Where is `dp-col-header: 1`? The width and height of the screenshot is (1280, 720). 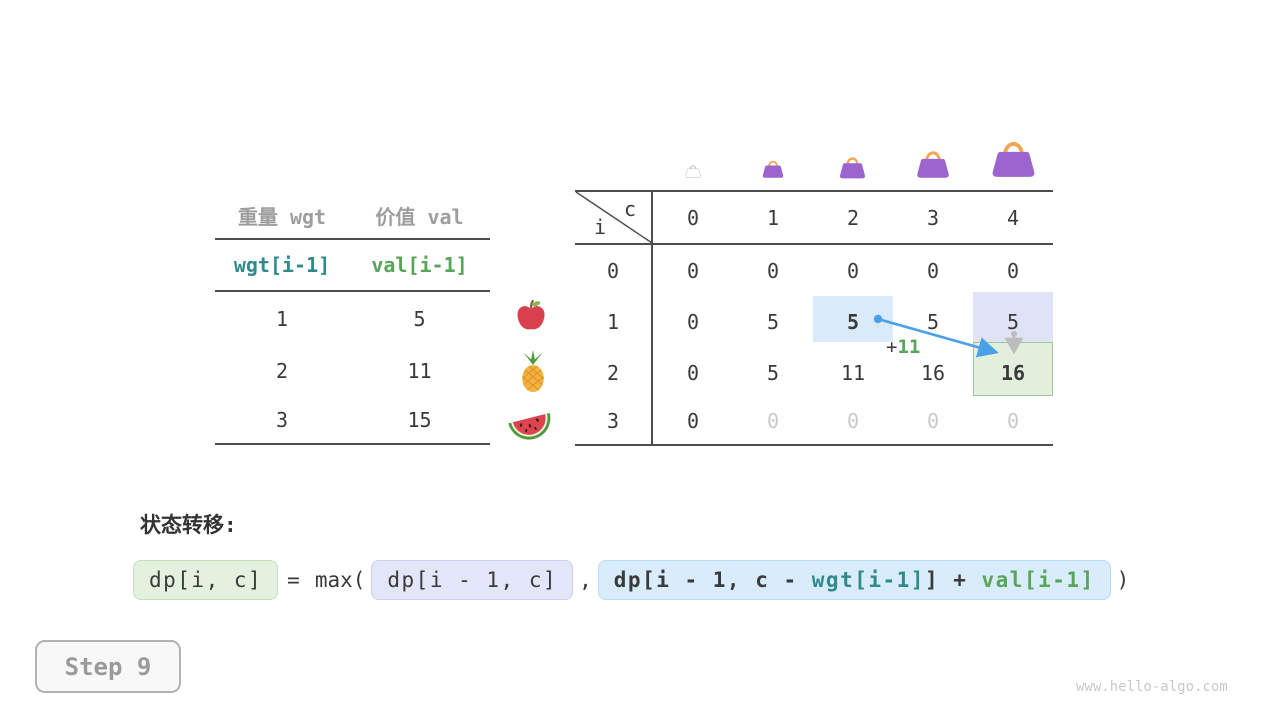
dp-col-header: 1 is located at coordinates (773, 218).